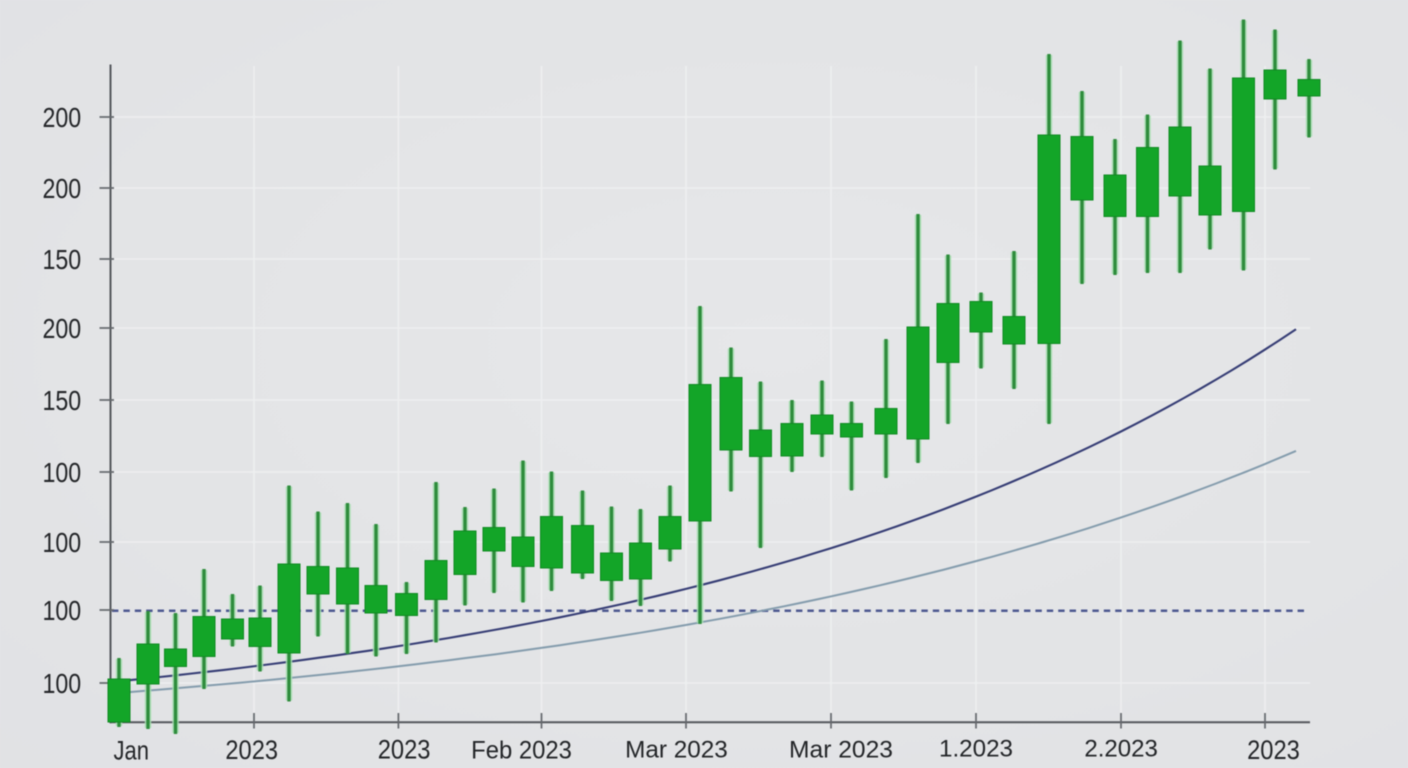 Image resolution: width=1408 pixels, height=768 pixels. Describe the element at coordinates (1121, 749) in the screenshot. I see `svg-text: 2.2023` at that location.